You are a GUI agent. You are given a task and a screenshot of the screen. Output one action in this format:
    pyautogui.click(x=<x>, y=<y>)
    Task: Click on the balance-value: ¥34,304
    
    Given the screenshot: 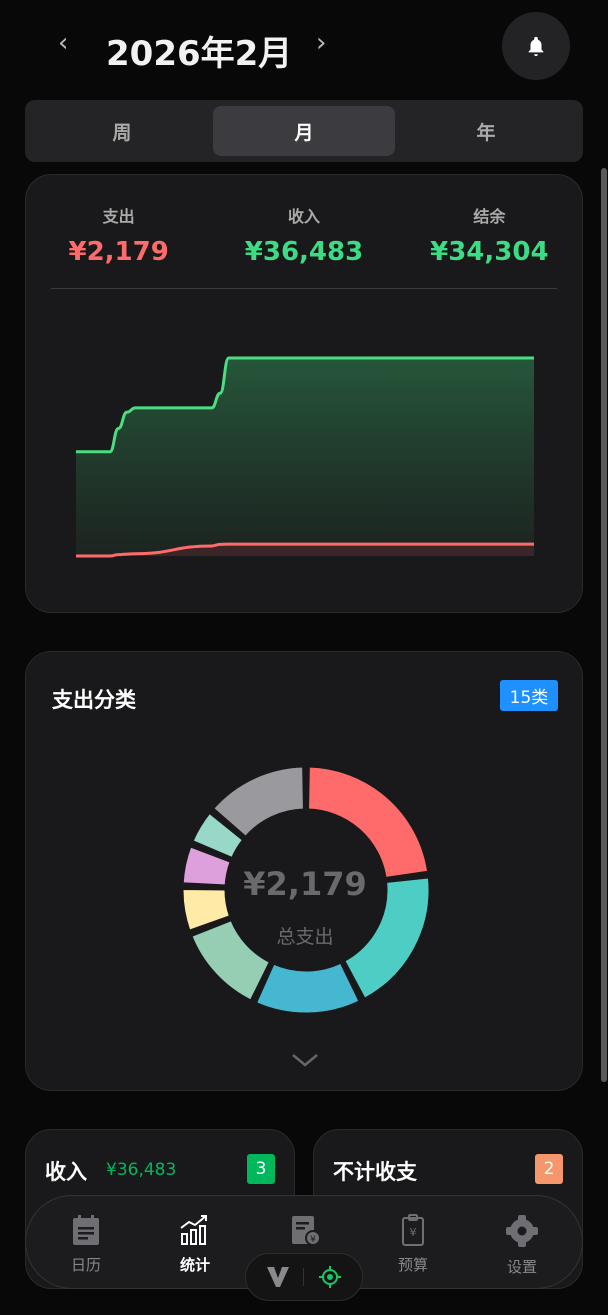 What is the action you would take?
    pyautogui.click(x=489, y=252)
    